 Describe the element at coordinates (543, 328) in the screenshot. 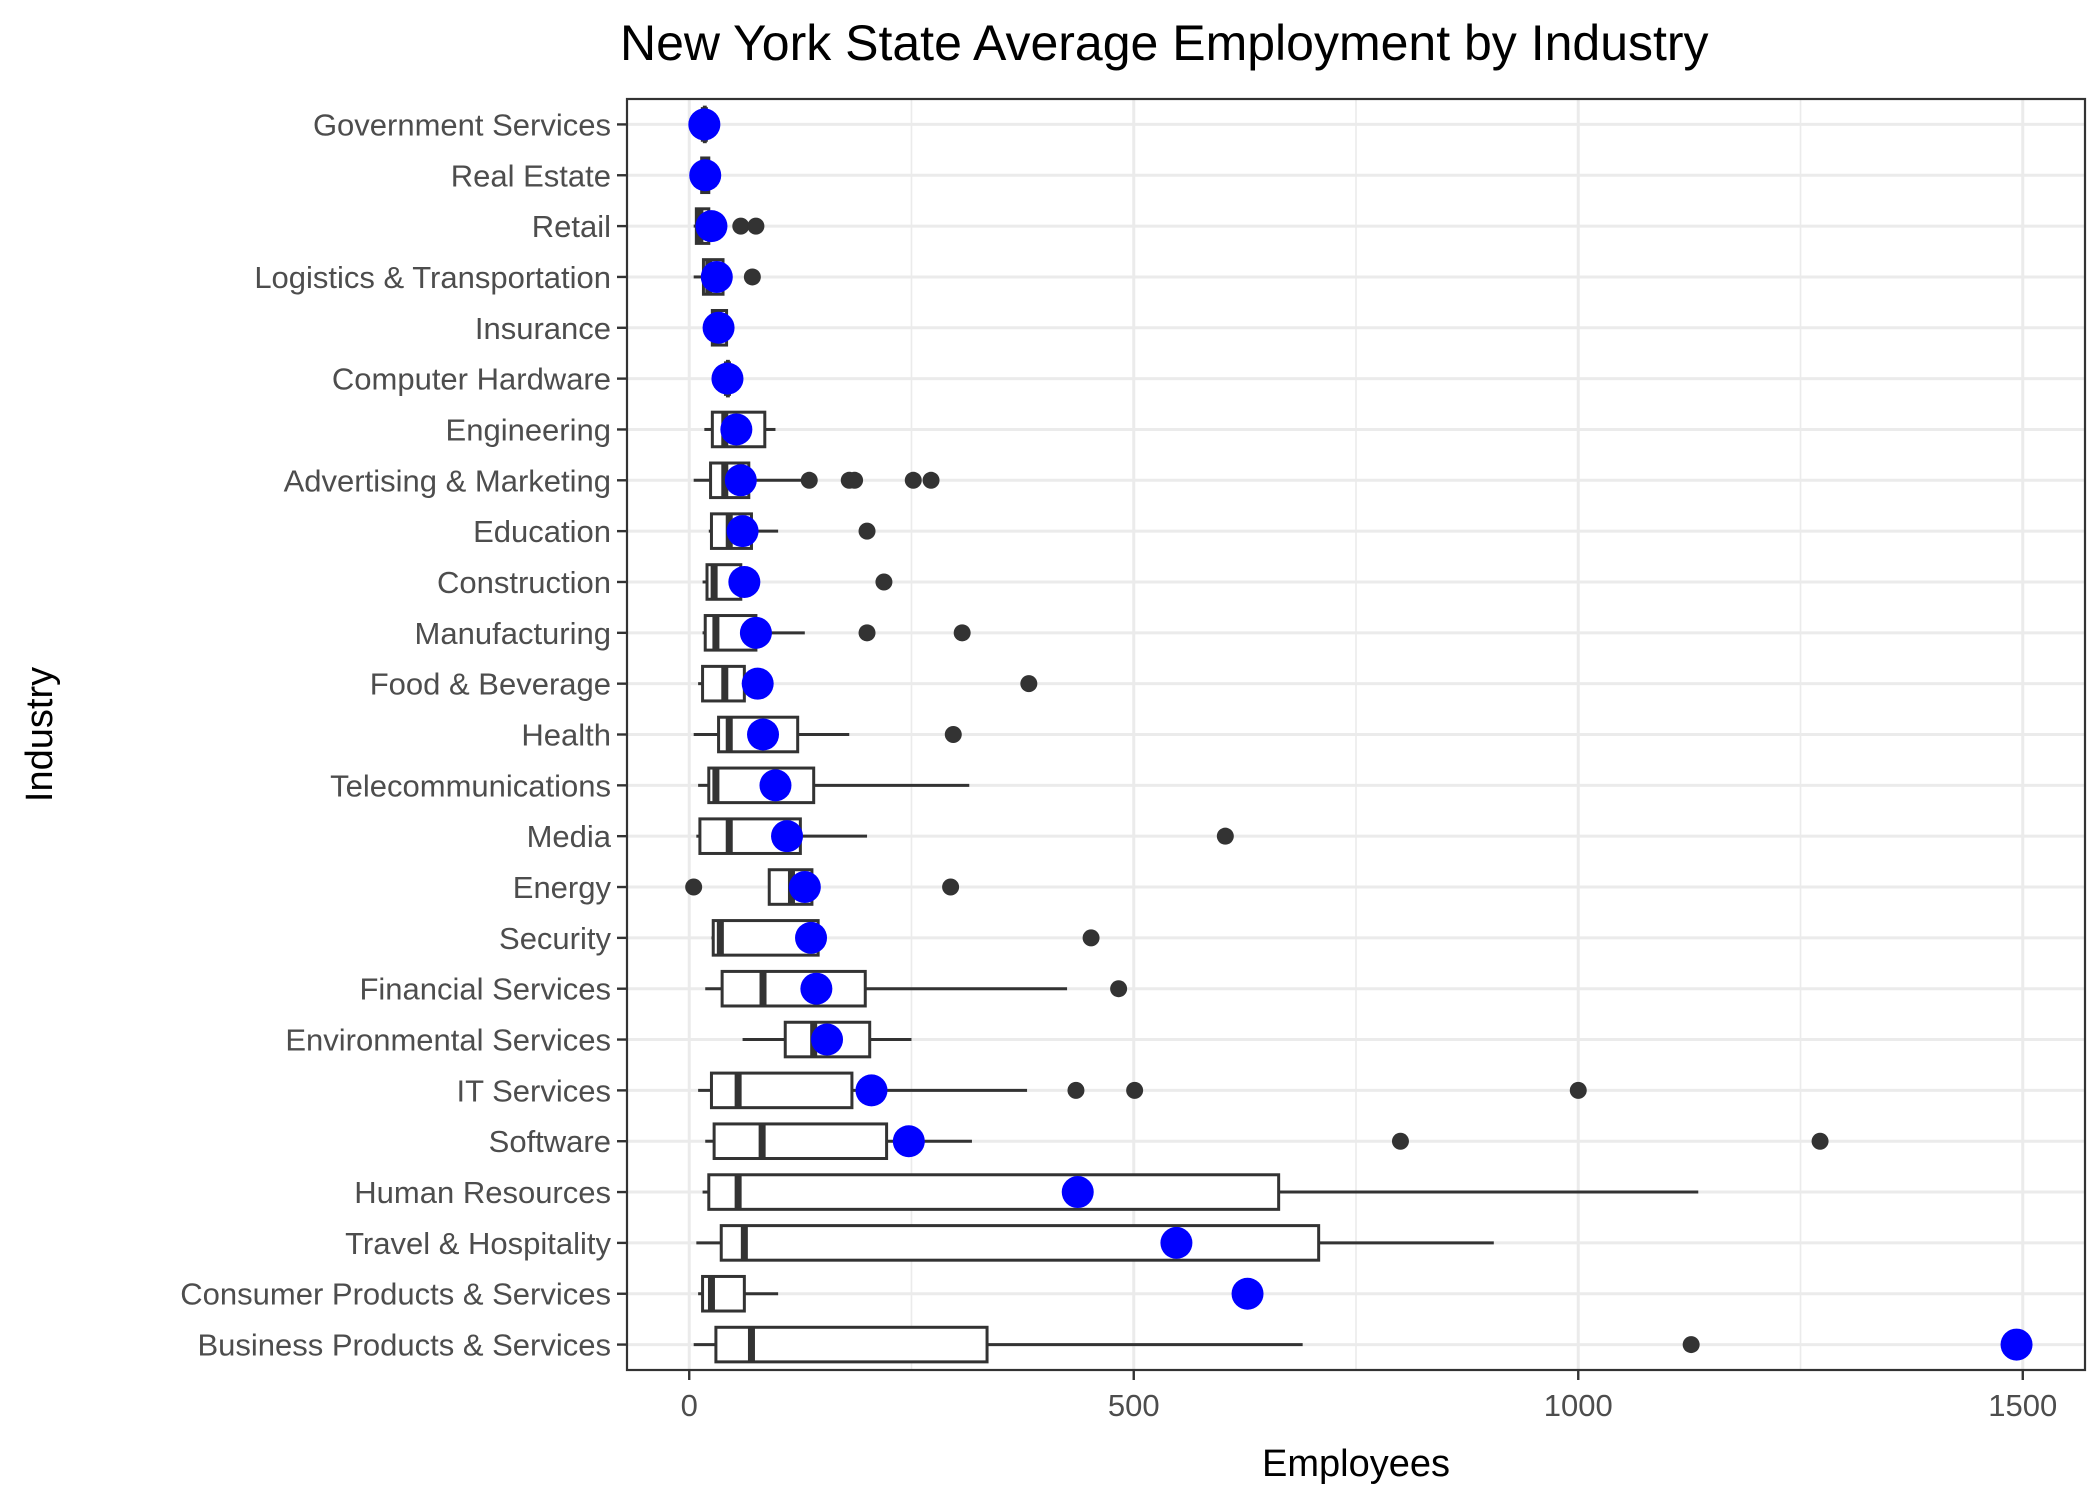

I see `y-tick-label: Insurance` at that location.